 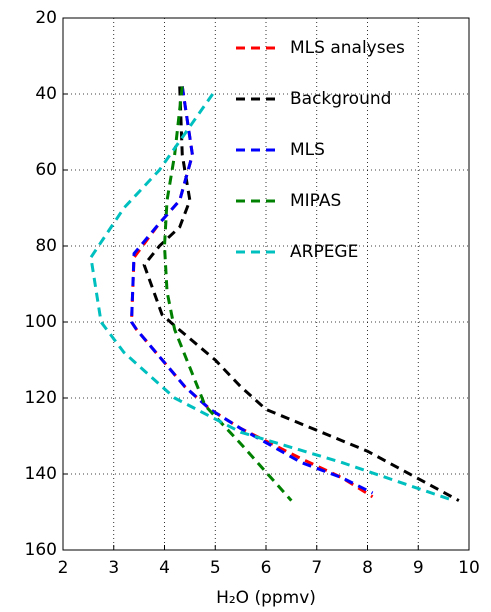 I want to click on y-tick-label: 160, so click(x=41, y=550).